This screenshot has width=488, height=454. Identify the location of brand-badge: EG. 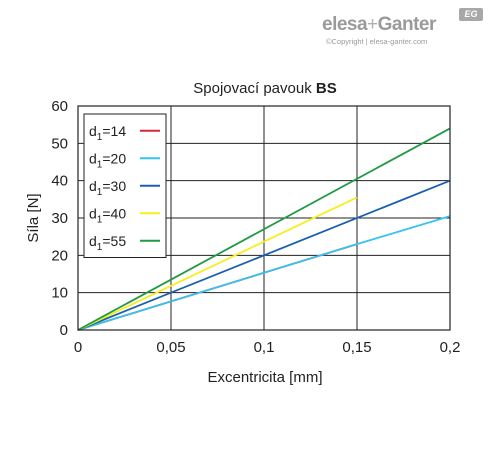
(471, 14).